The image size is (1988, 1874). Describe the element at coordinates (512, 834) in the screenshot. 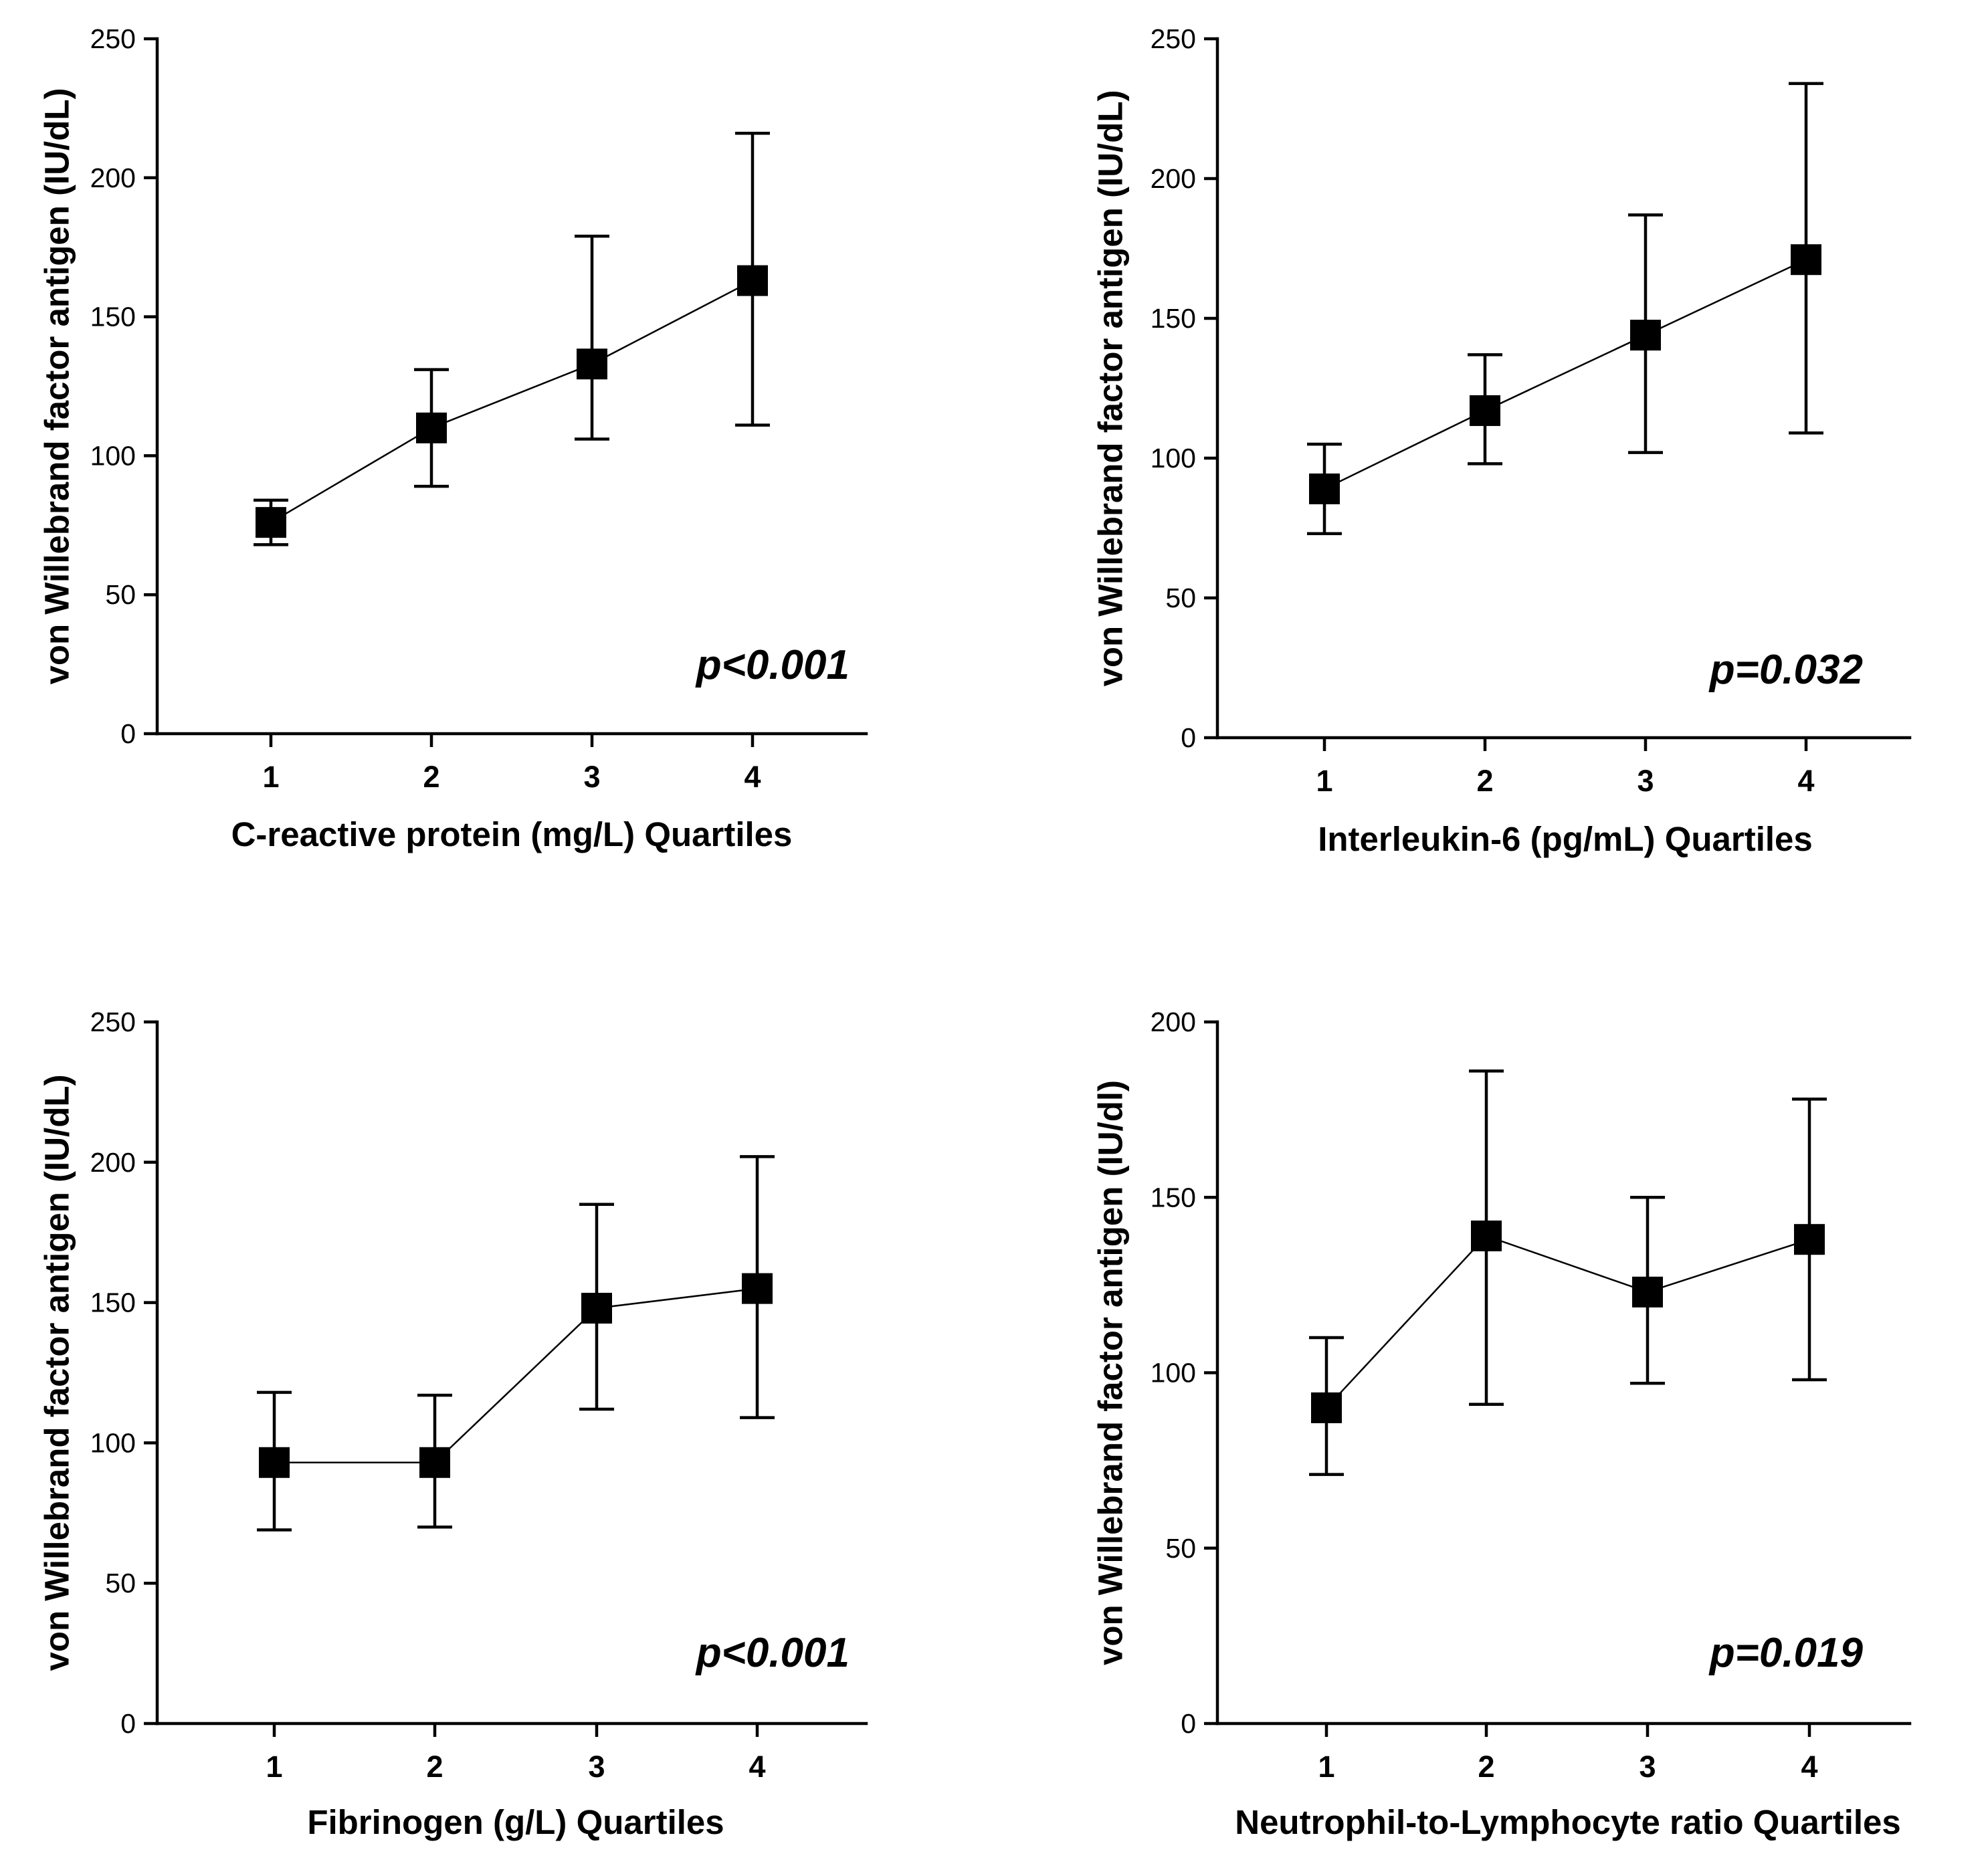

I see `x-axis-title: C-reactive protein (mg/L) Quartiles` at that location.